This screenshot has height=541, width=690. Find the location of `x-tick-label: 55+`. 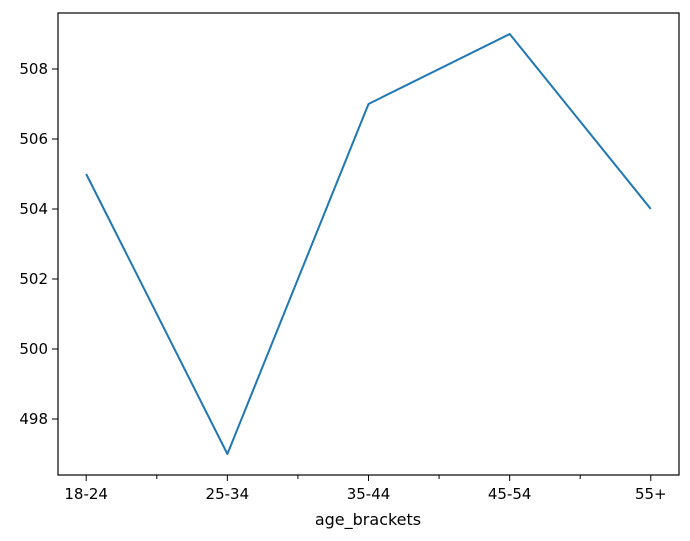

x-tick-label: 55+ is located at coordinates (651, 494).